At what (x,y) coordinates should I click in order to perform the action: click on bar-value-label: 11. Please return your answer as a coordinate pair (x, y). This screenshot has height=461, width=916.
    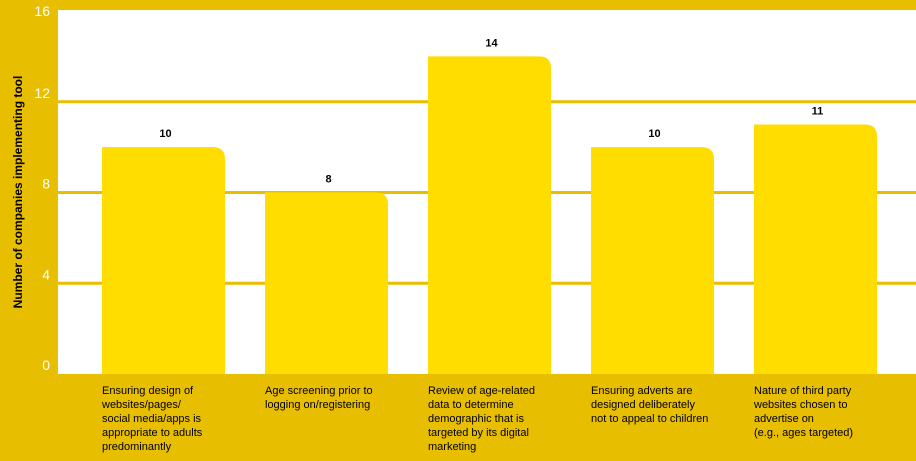
    Looking at the image, I should click on (818, 111).